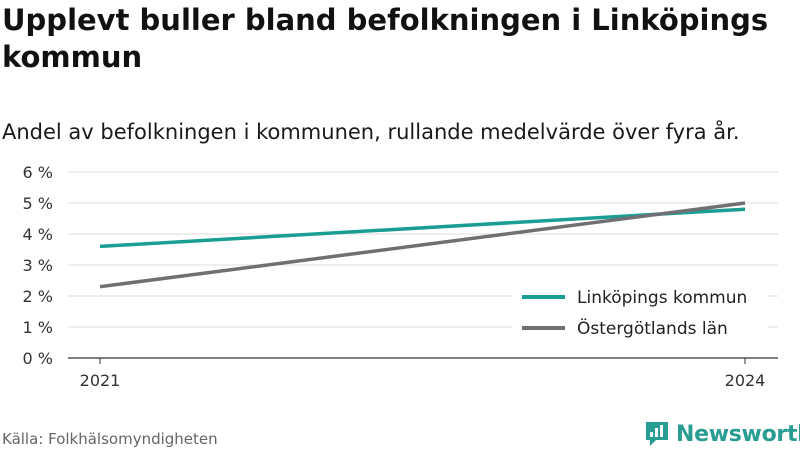  Describe the element at coordinates (38, 358) in the screenshot. I see `y-tick-label: 0 %` at that location.